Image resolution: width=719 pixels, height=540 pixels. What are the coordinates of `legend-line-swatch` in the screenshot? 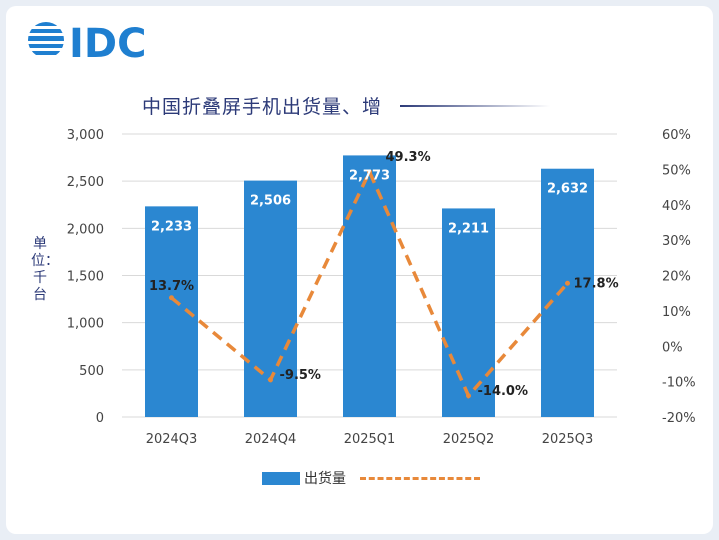 It's located at (420, 478).